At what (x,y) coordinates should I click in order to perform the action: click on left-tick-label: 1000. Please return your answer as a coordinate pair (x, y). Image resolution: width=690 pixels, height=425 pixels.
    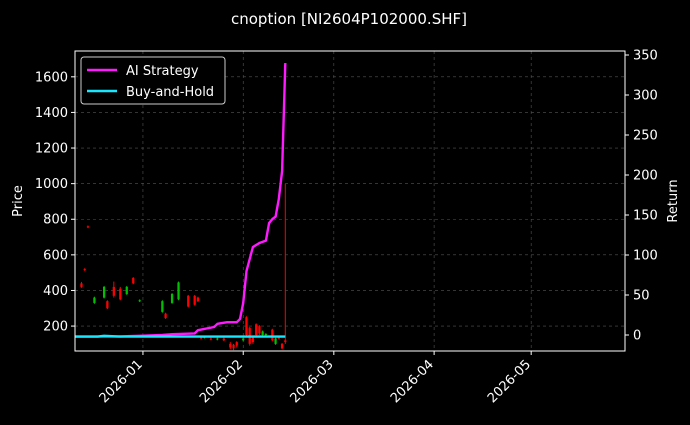
    Looking at the image, I should click on (51, 184).